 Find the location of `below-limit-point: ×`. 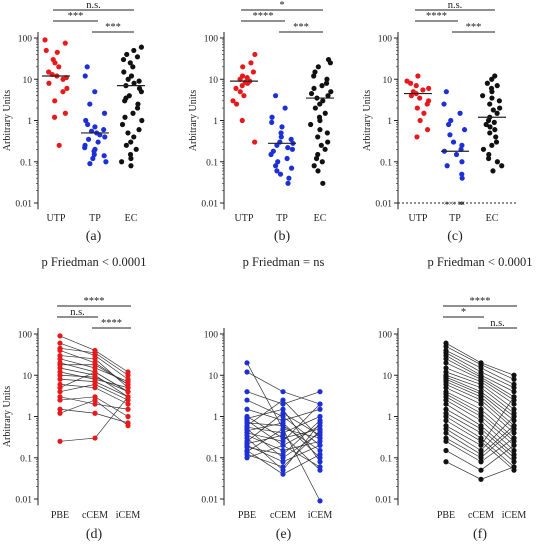

below-limit-point: × is located at coordinates (446, 203).